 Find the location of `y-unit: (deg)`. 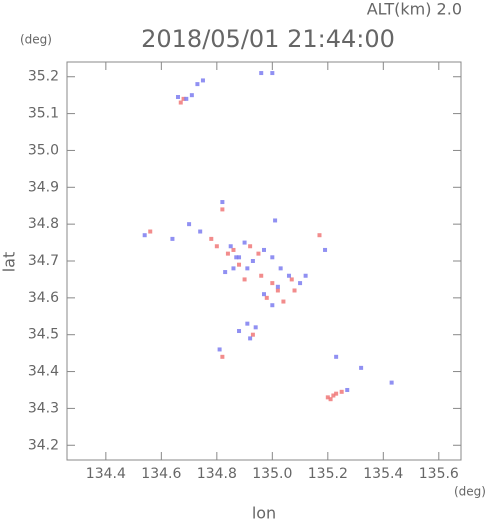

y-unit: (deg) is located at coordinates (36, 40).